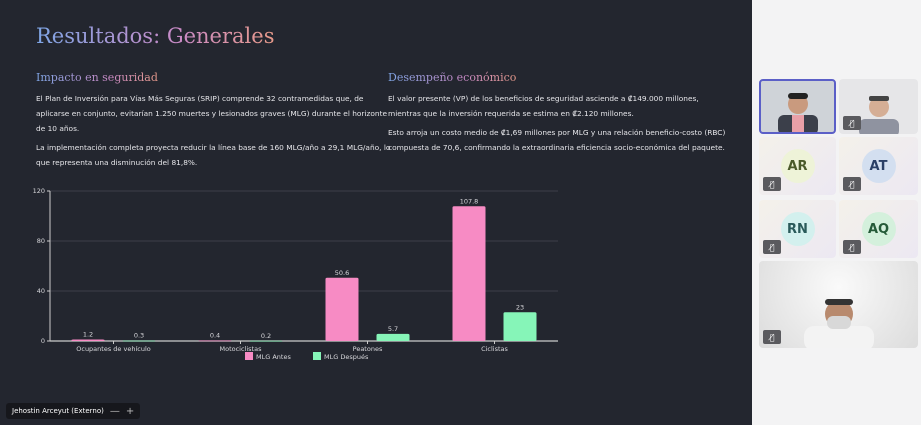 This screenshot has height=425, width=921. Describe the element at coordinates (241, 349) in the screenshot. I see `x-tick-label: Motociclistas` at that location.